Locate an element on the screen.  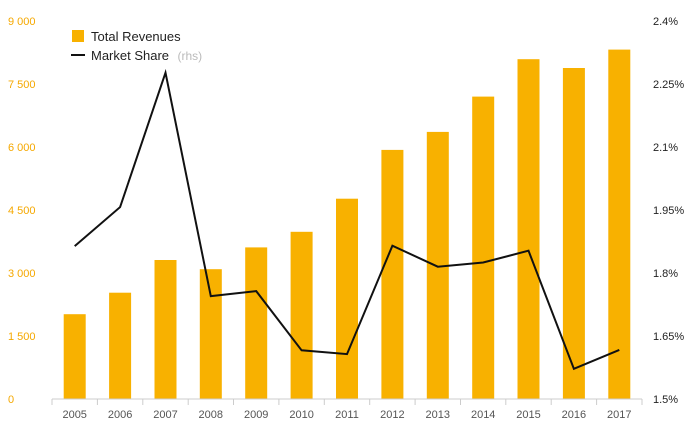
bar-2017 is located at coordinates (619, 224).